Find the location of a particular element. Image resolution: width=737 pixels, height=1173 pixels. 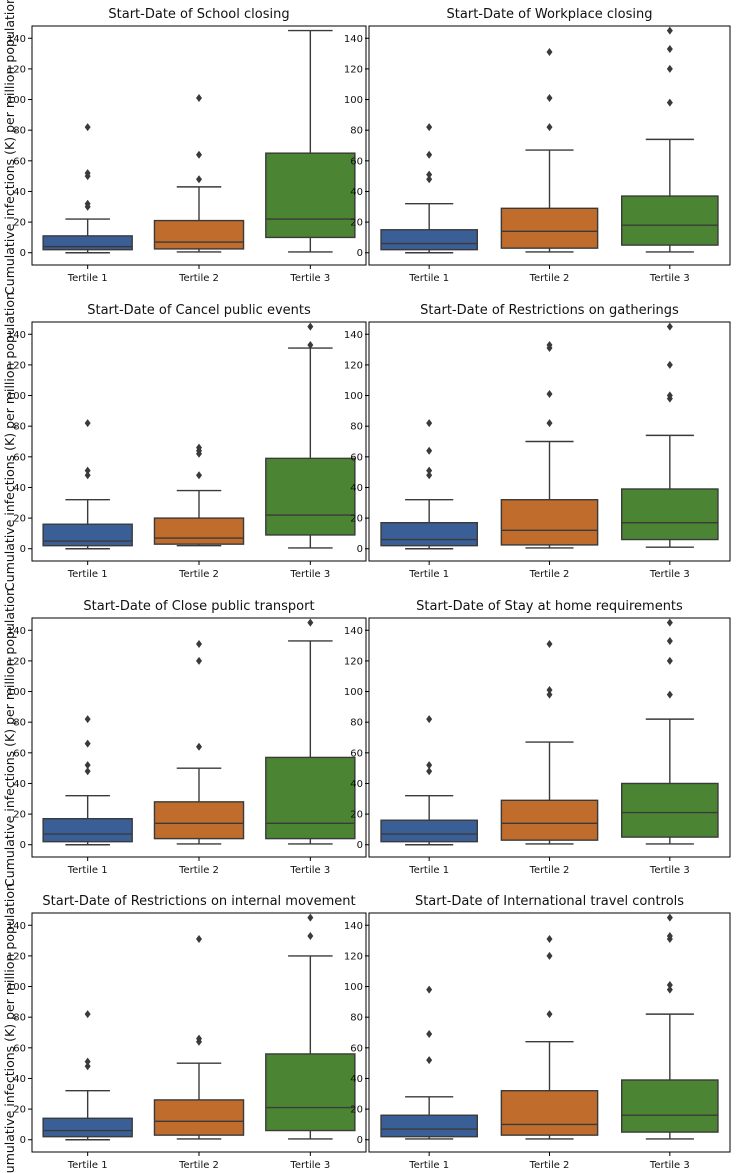

panel-title: Start-Date of Restrictions on gatherings is located at coordinates (549, 310).